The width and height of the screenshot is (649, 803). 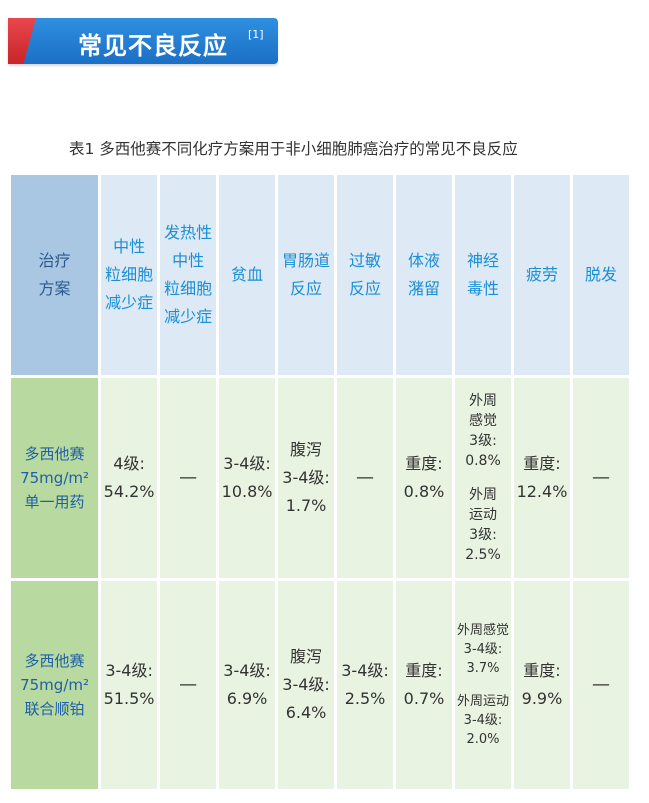 What do you see at coordinates (247, 491) in the screenshot?
I see `cell-text: 10.8%` at bounding box center [247, 491].